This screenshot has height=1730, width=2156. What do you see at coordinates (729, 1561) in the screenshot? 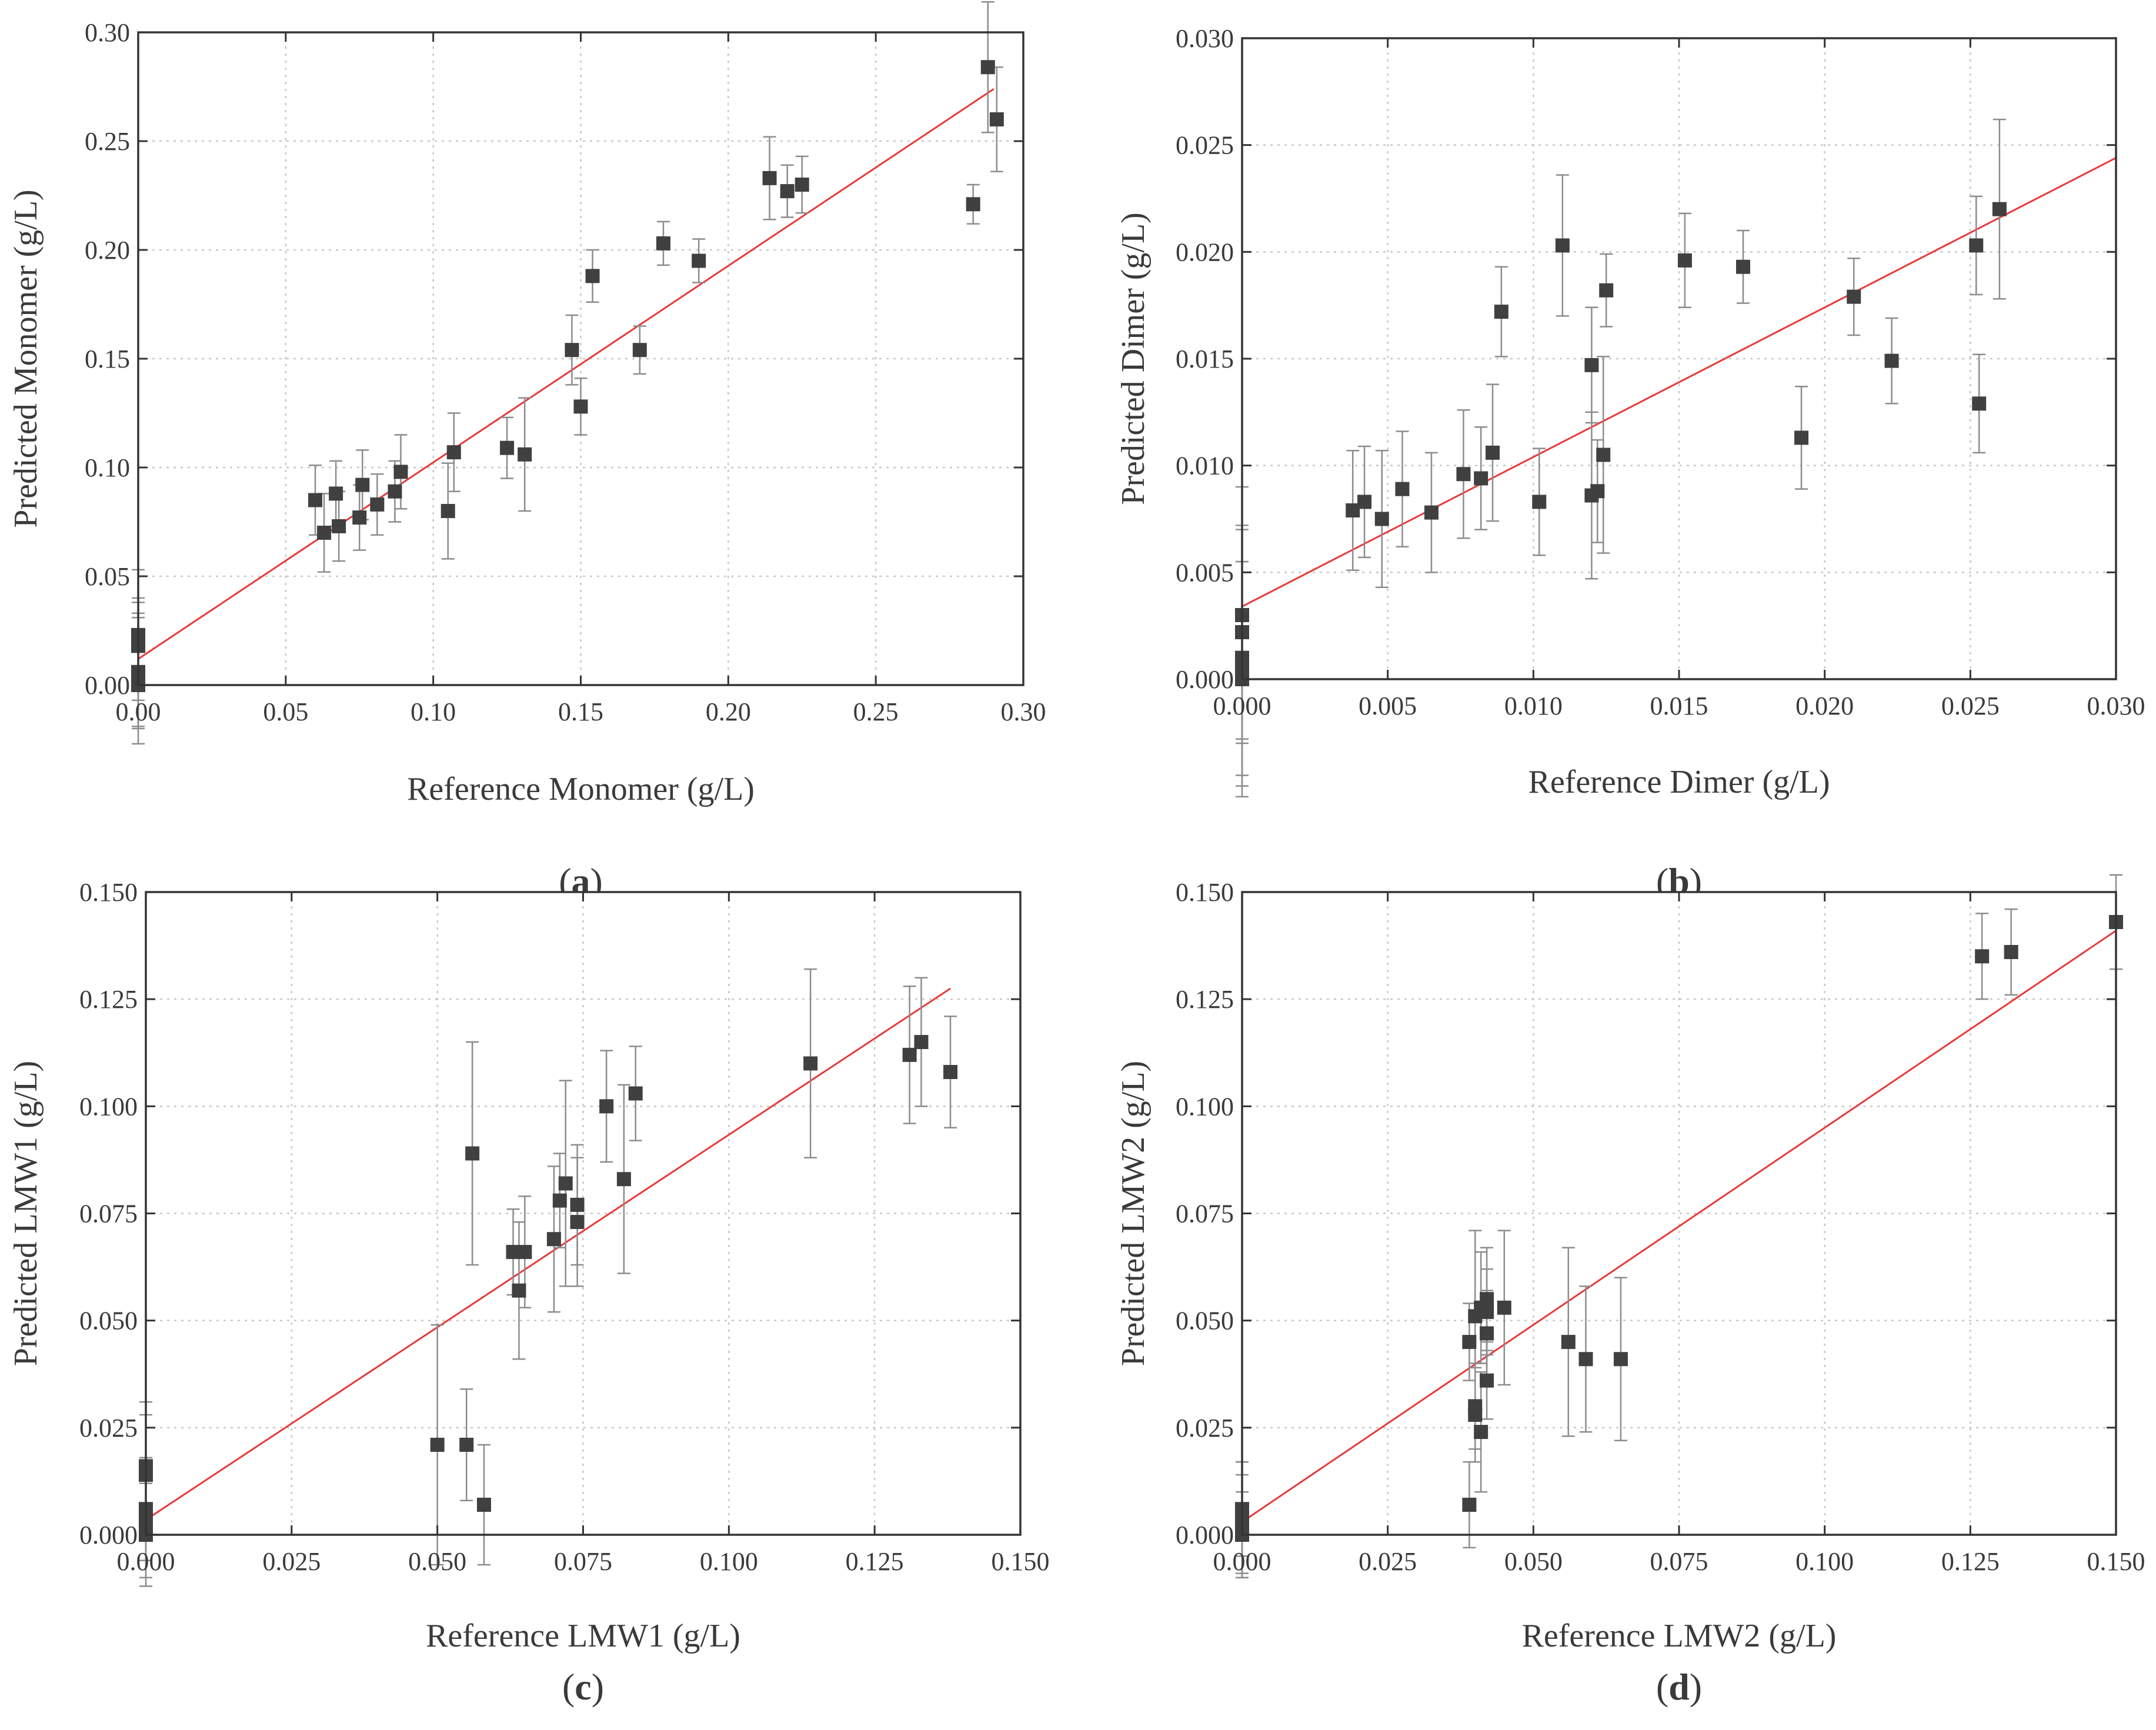
I see `x-tick-label: 0.100` at bounding box center [729, 1561].